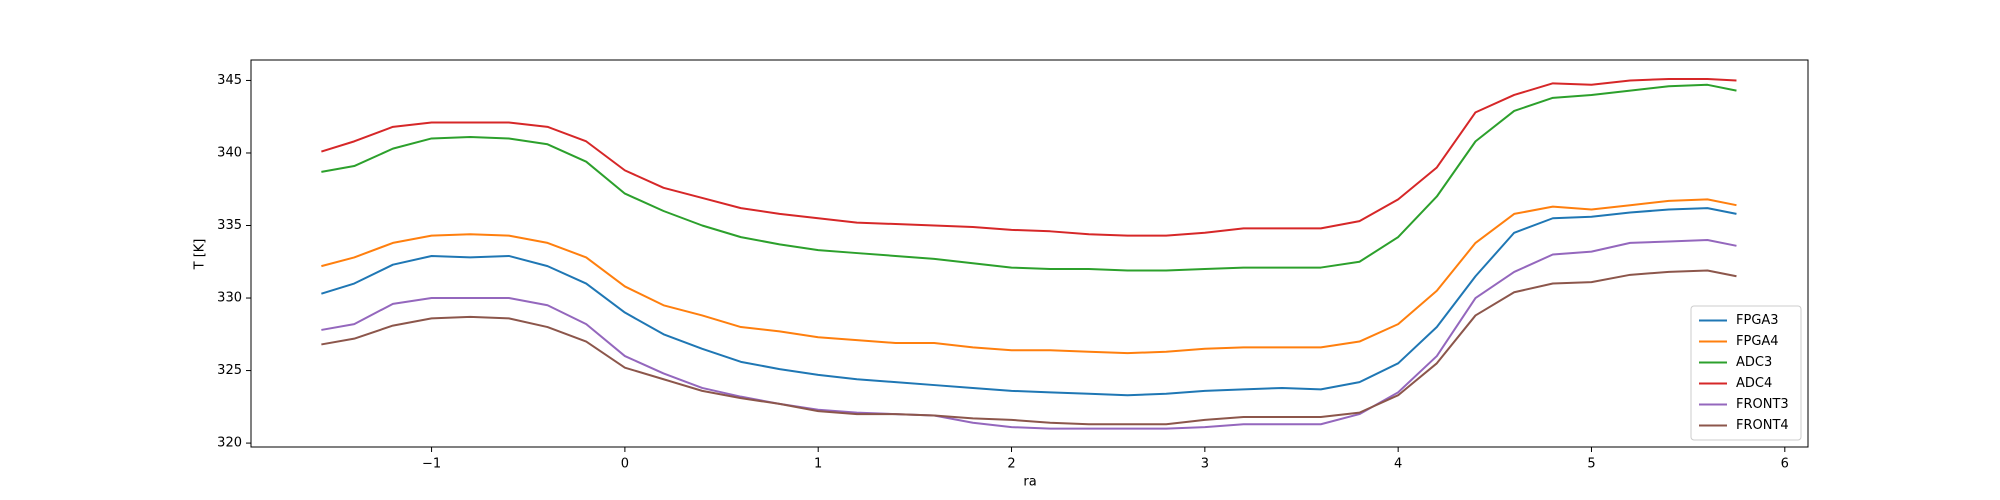 The height and width of the screenshot is (500, 2000). Describe the element at coordinates (229, 152) in the screenshot. I see `y-tick-label: 340` at that location.